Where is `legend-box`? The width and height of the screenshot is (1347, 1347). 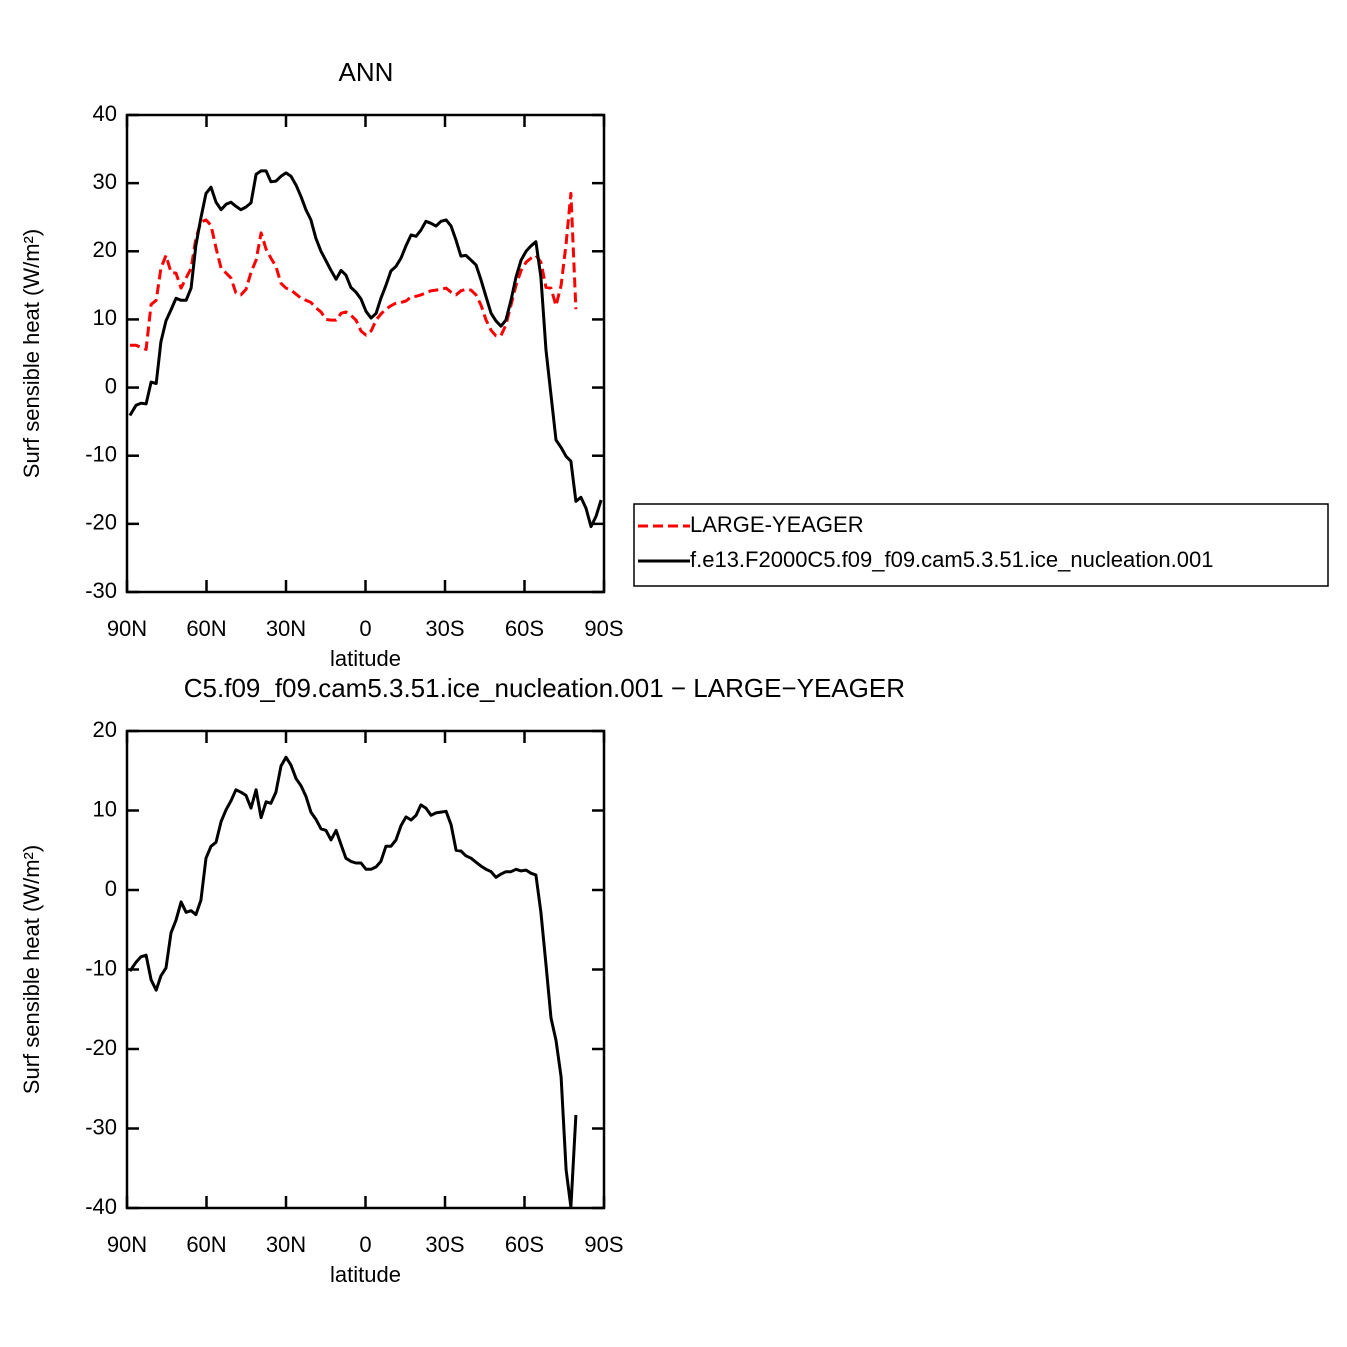 legend-box is located at coordinates (981, 545).